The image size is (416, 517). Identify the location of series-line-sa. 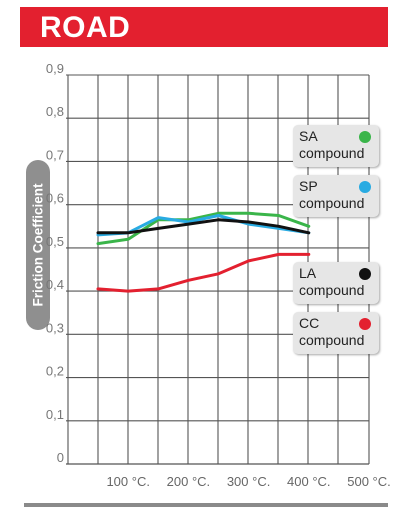
(203, 228).